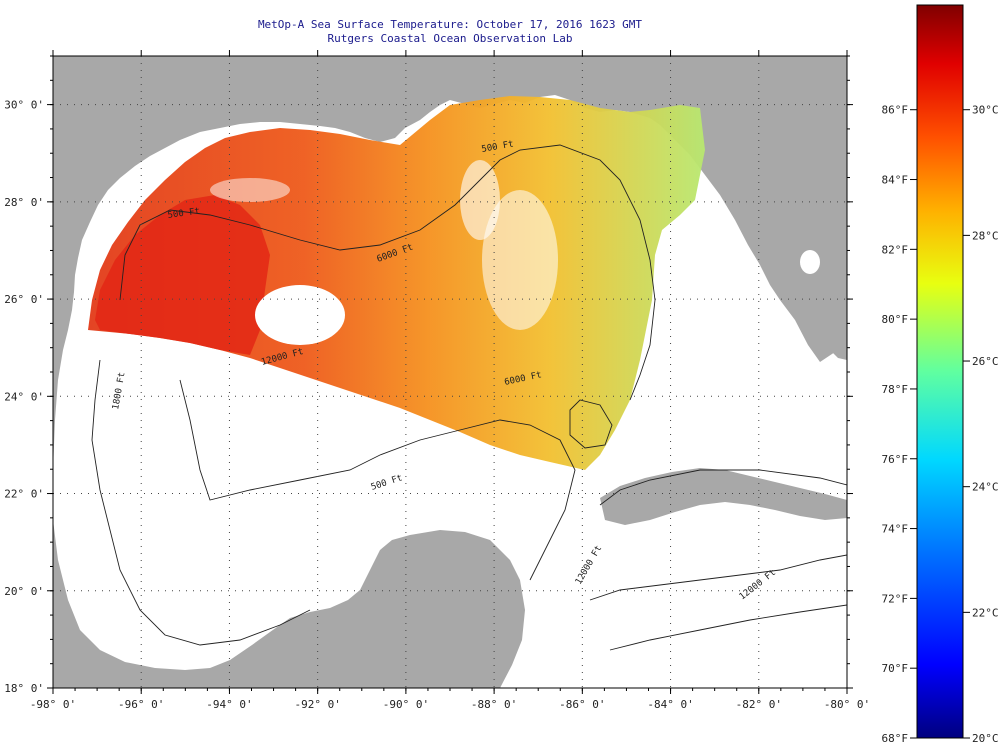 The height and width of the screenshot is (754, 1000). I want to click on colorbar-f-label: 74°F, so click(895, 529).